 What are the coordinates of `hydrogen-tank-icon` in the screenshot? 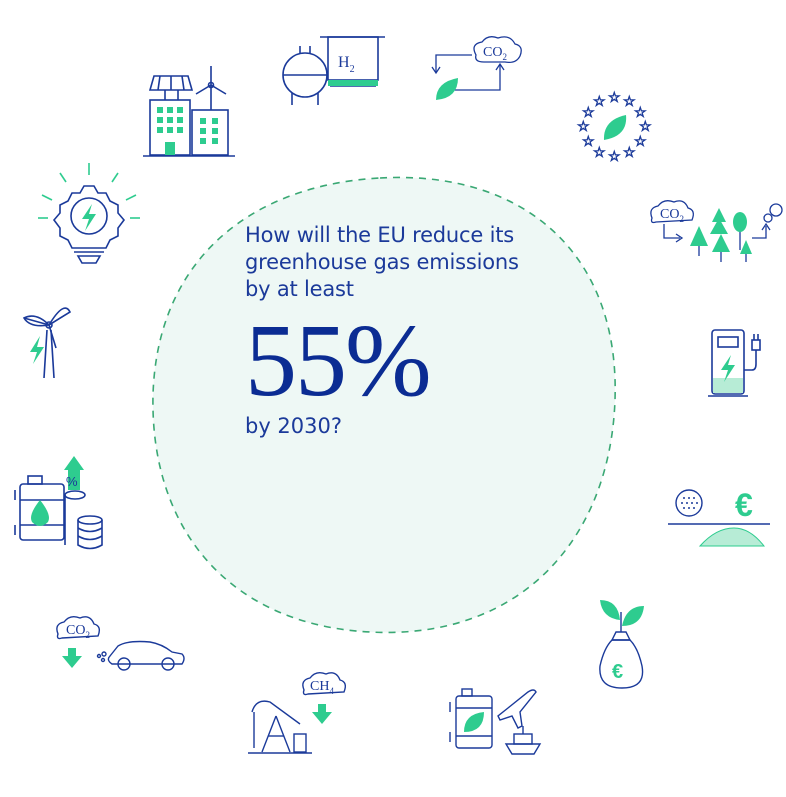 It's located at (333, 70).